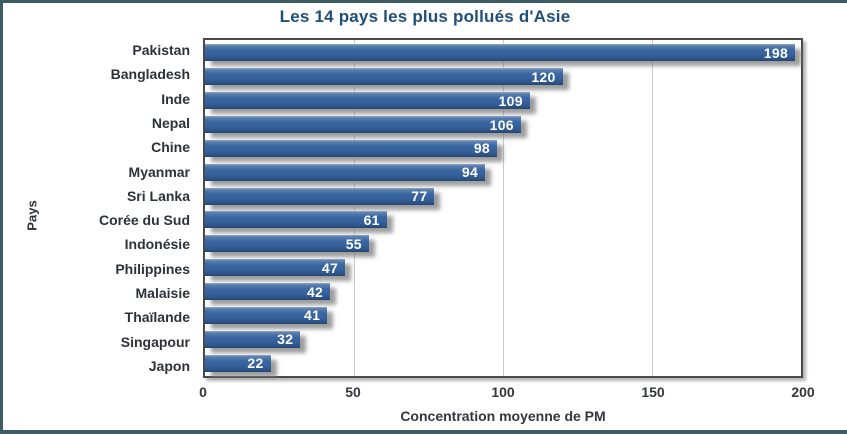 The image size is (847, 434). I want to click on bar-row: 22, so click(503, 363).